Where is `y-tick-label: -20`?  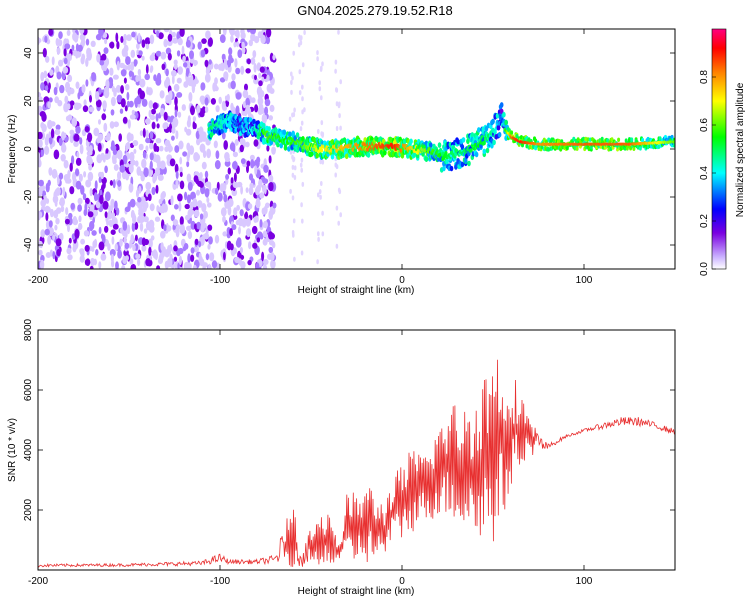
y-tick-label: -20 is located at coordinates (28, 196).